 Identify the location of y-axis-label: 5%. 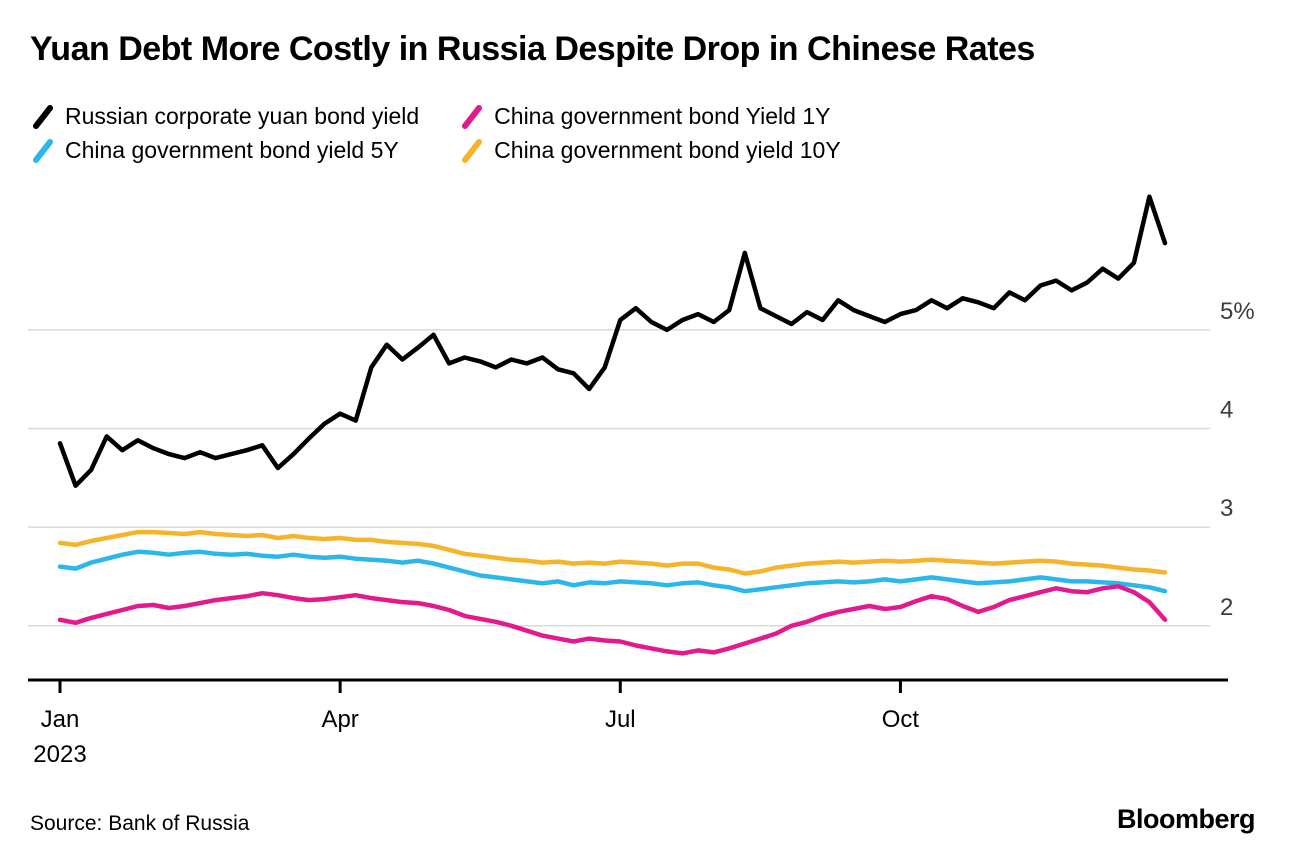
(1237, 311).